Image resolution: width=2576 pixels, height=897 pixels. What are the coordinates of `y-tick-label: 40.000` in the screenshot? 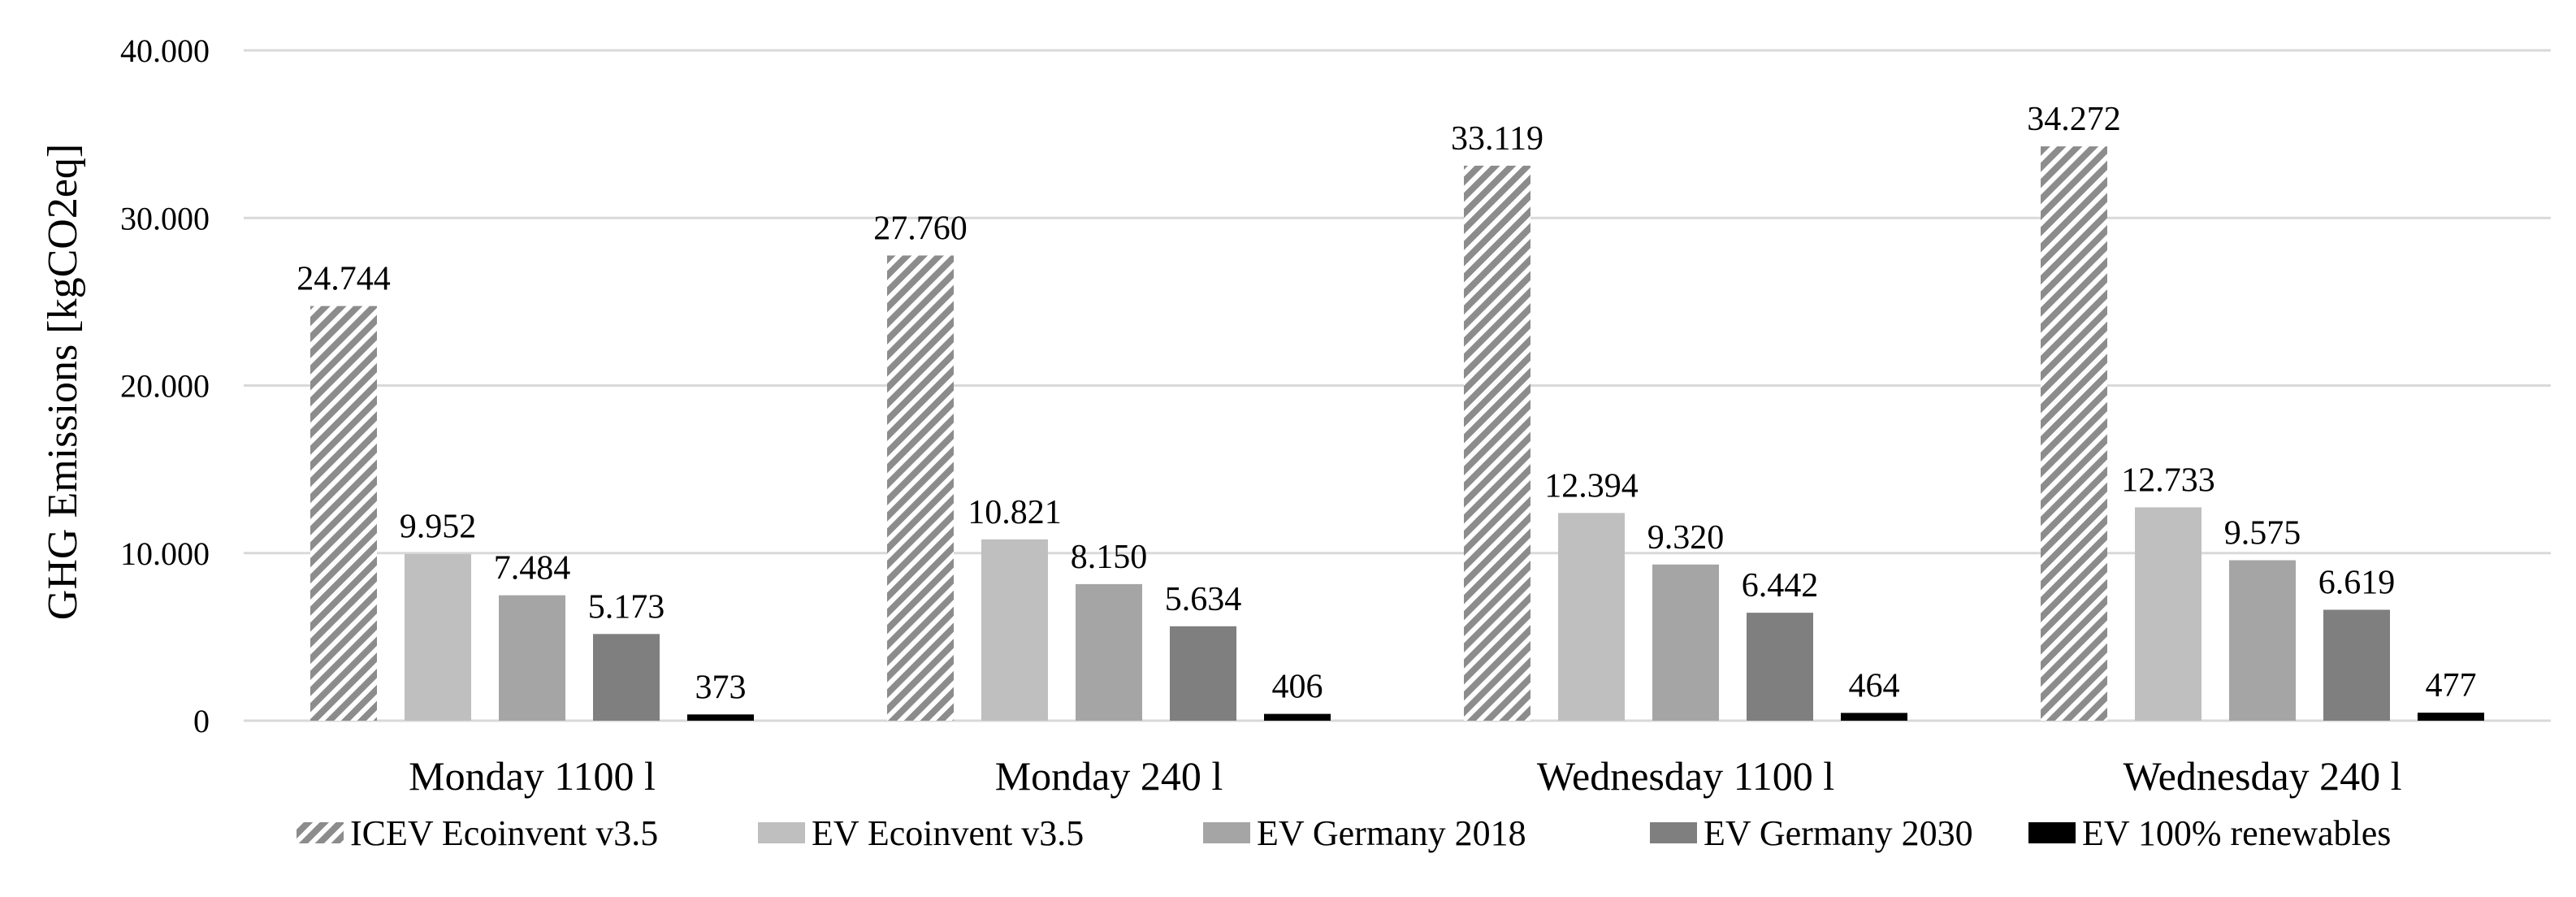 It's located at (165, 51).